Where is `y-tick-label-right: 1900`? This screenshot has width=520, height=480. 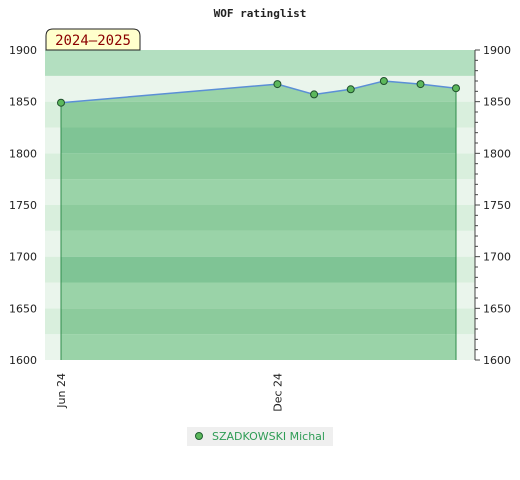
y-tick-label-right: 1900 is located at coordinates (497, 50).